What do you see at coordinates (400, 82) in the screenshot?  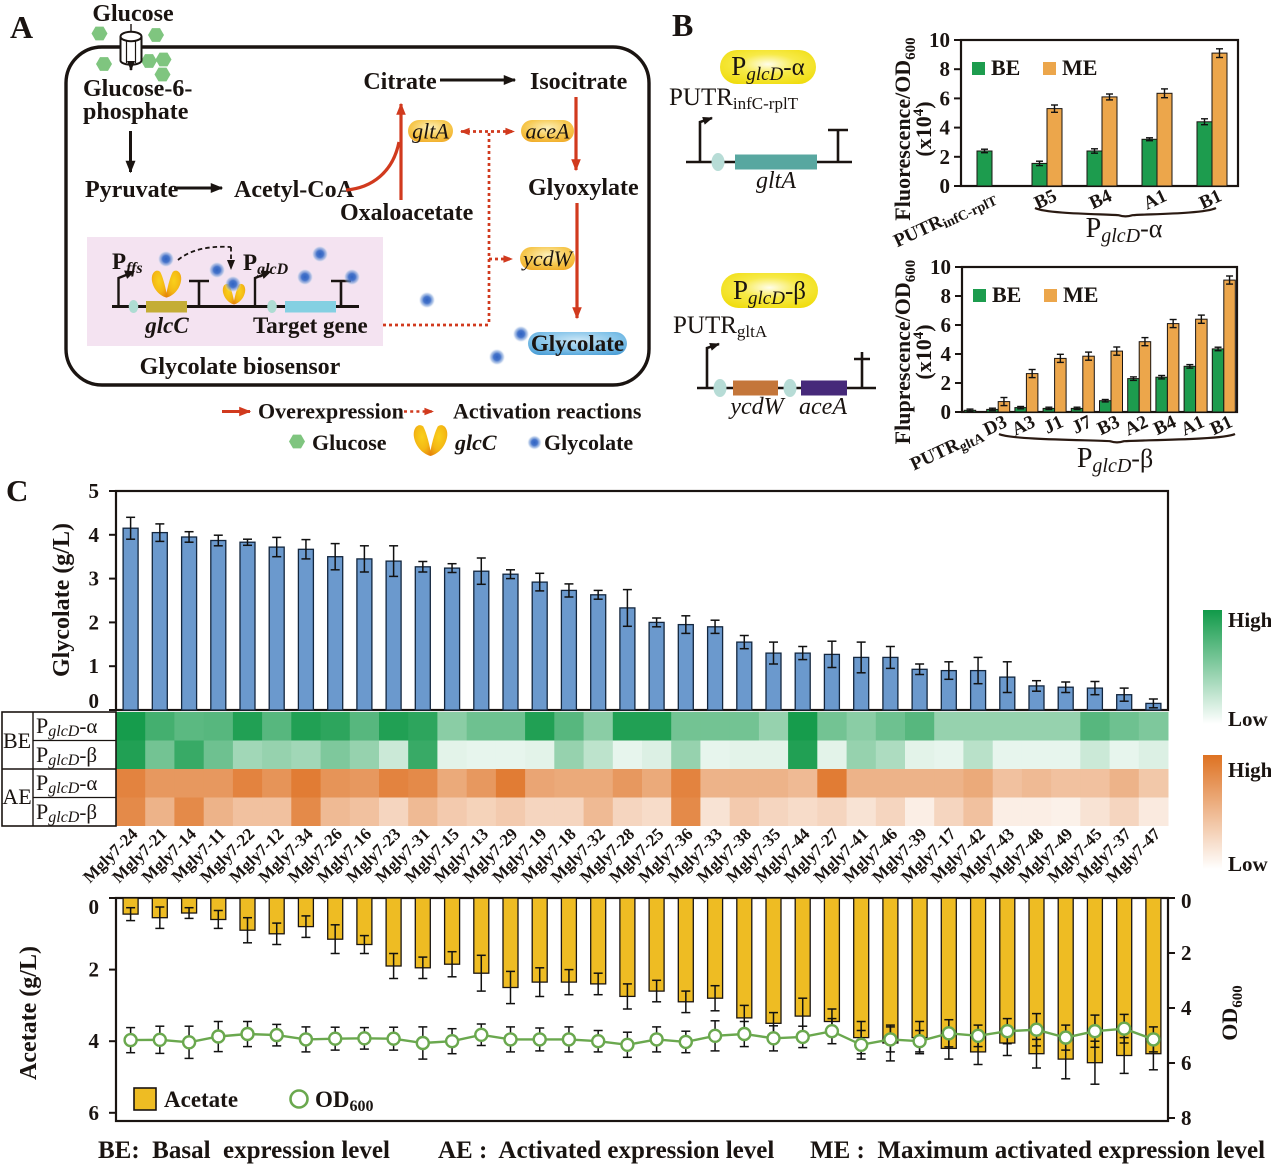 I see `svg-text: Citrate` at bounding box center [400, 82].